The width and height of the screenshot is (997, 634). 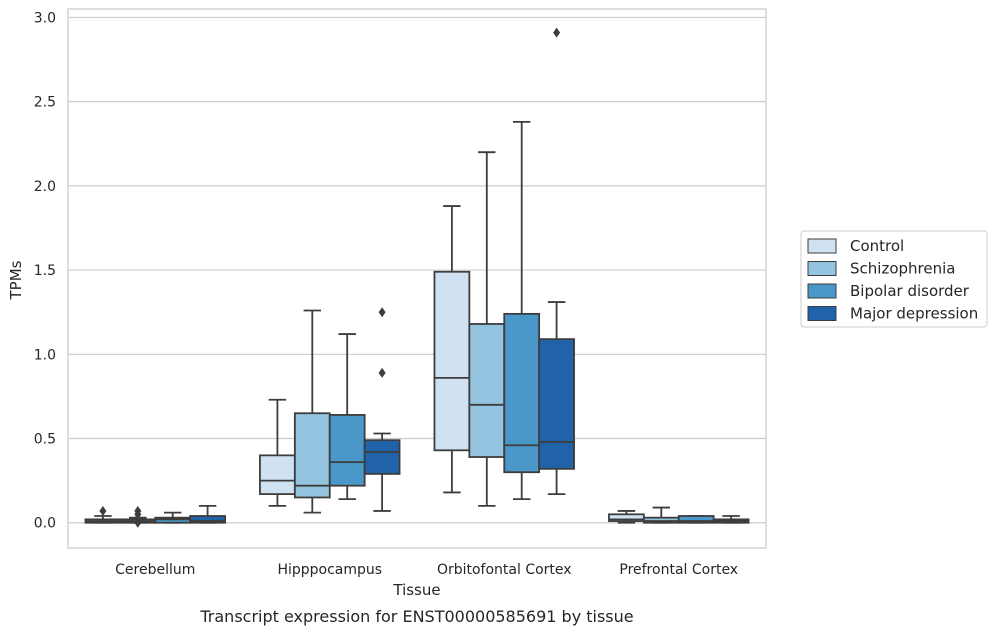 I want to click on legend-label: Major depression, so click(x=914, y=314).